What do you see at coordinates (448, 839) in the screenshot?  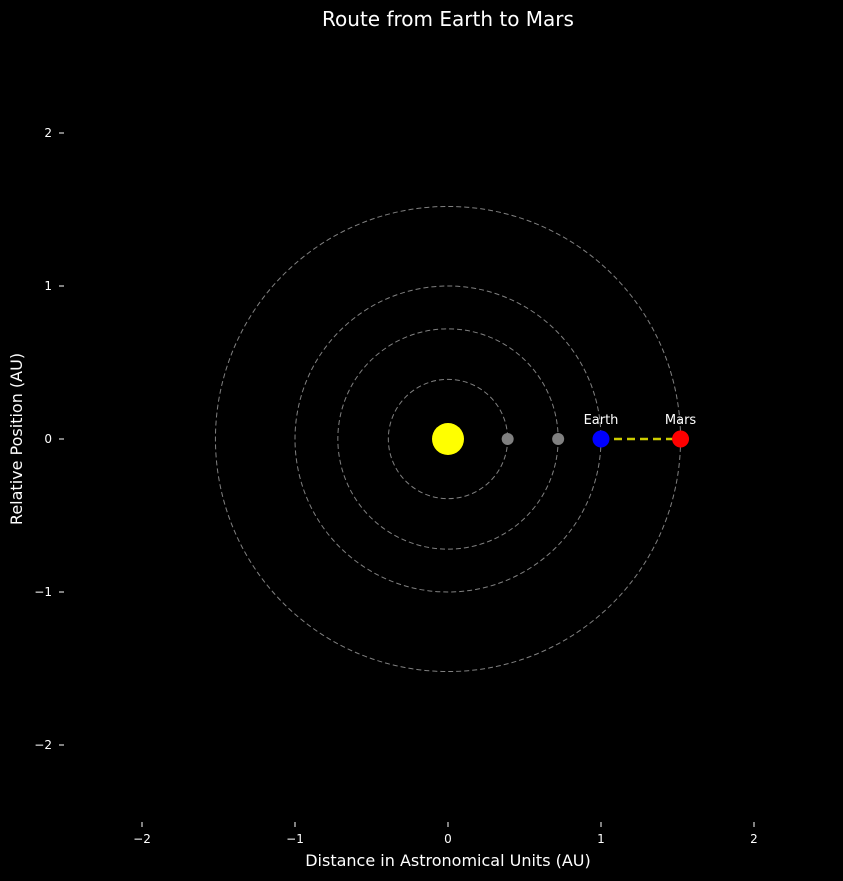 I see `x-tick-label: 0` at bounding box center [448, 839].